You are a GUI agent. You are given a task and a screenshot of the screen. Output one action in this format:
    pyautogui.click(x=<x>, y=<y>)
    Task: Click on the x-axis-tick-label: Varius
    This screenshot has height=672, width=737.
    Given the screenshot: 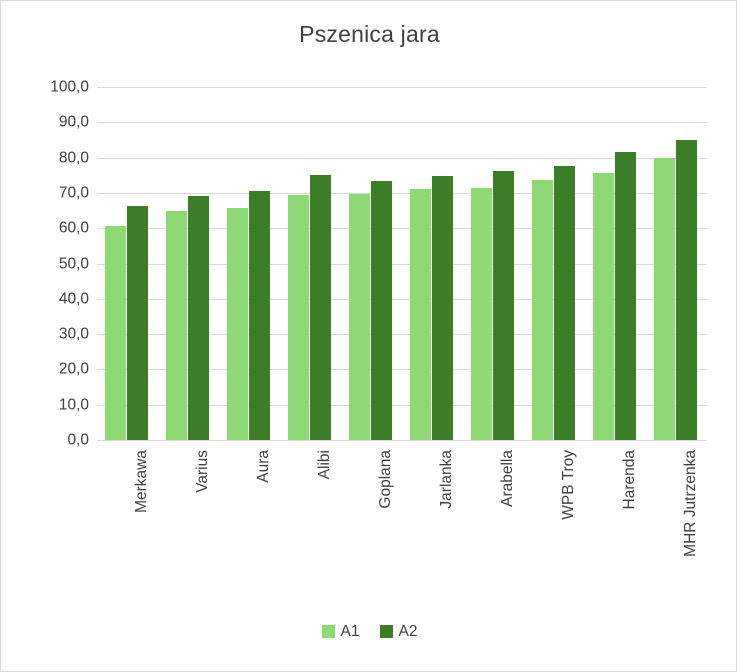 What is the action you would take?
    pyautogui.click(x=202, y=471)
    